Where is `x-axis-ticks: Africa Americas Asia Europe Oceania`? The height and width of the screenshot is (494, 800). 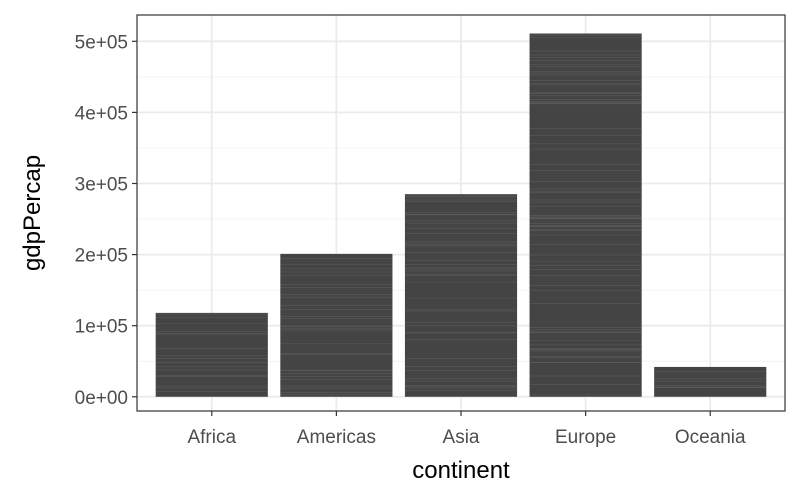
x-axis-ticks: Africa Americas Asia Europe Oceania is located at coordinates (466, 429).